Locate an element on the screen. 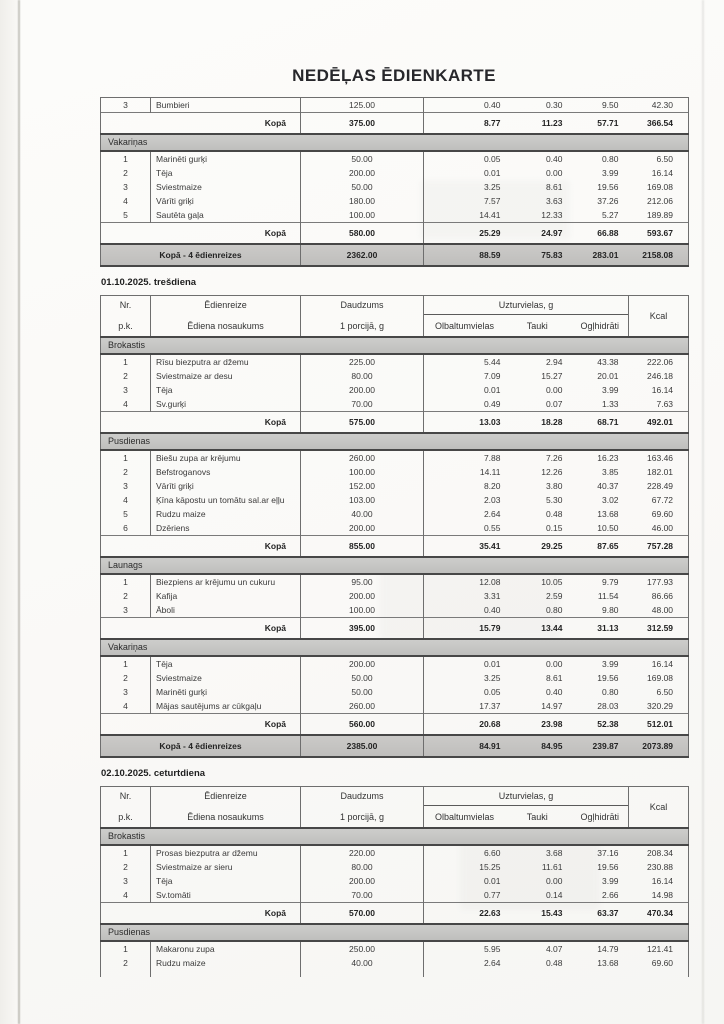 Image resolution: width=724 pixels, height=1024 pixels. cell-fat: 0.80 is located at coordinates (554, 610).